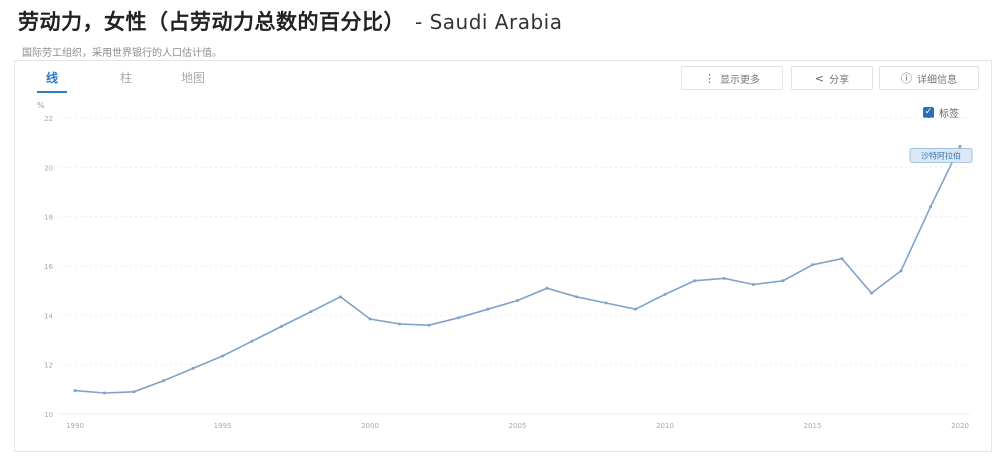 Image resolution: width=1001 pixels, height=457 pixels. I want to click on tab-bar: 柱, so click(125, 78).